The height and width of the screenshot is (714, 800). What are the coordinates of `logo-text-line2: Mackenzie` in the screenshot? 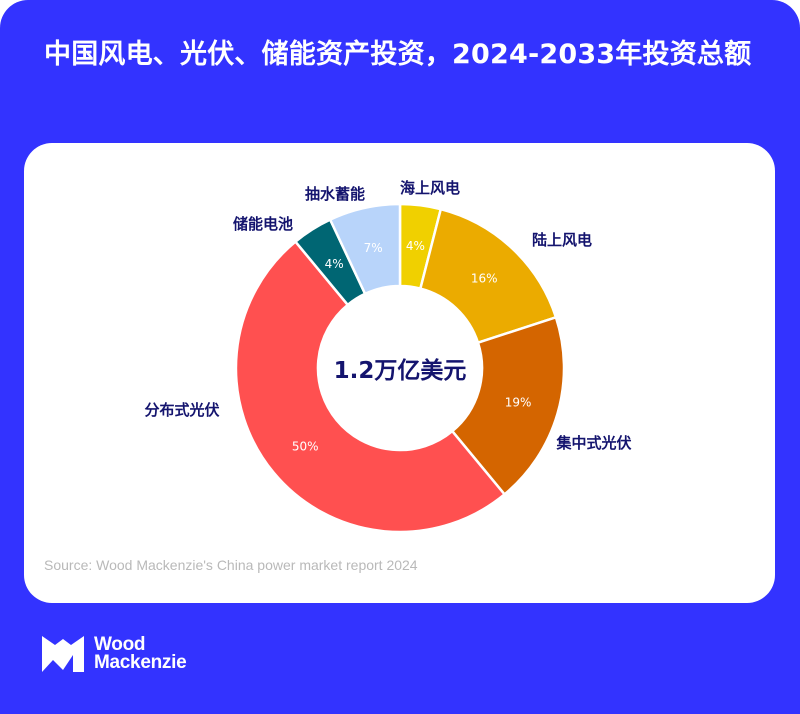 It's located at (140, 662).